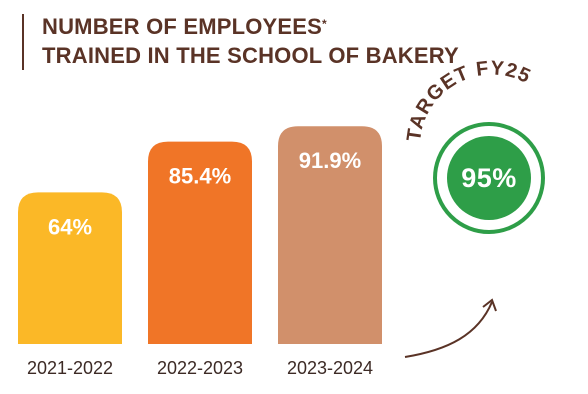 Image resolution: width=588 pixels, height=394 pixels. I want to click on category-label: 2023-2024, so click(330, 368).